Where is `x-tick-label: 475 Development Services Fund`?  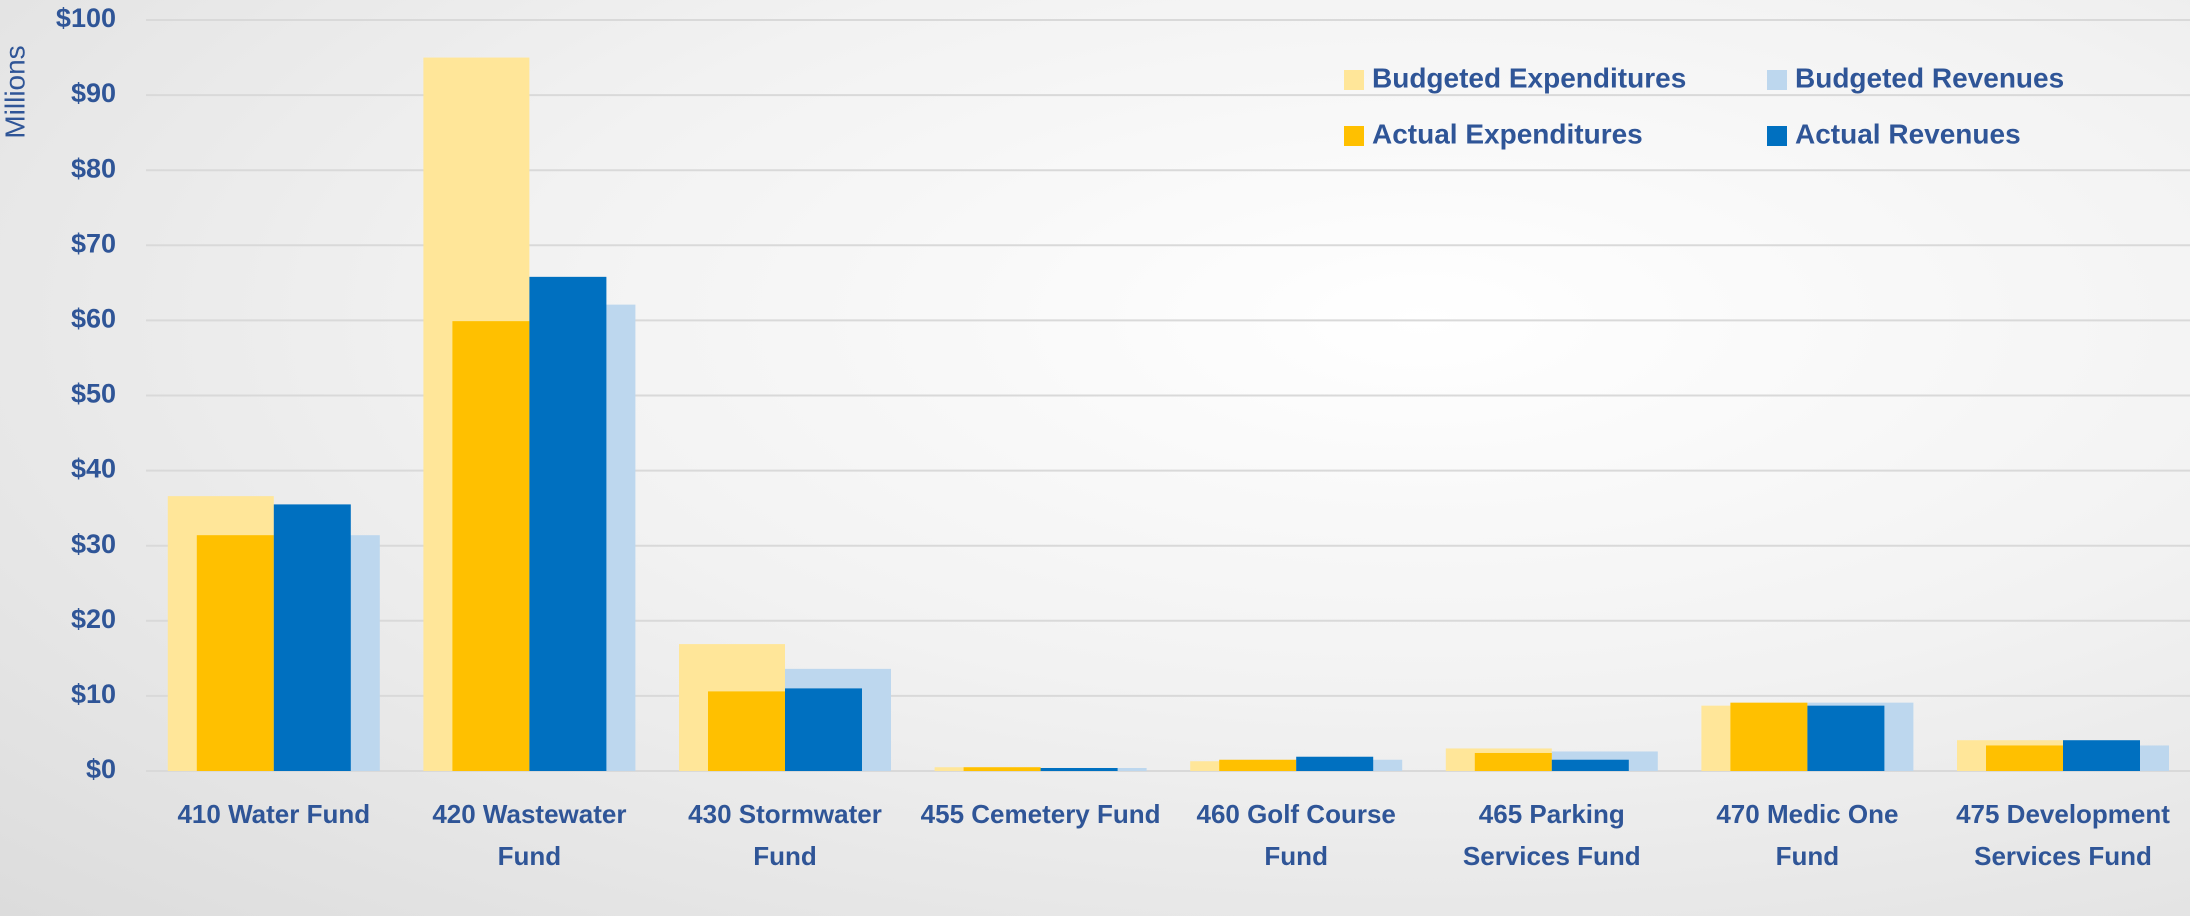
x-tick-label: 475 Development Services Fund is located at coordinates (2063, 835).